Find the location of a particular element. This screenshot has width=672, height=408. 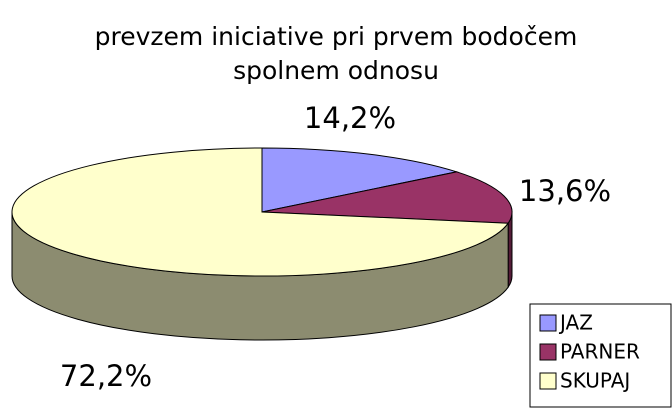

chart-title: prevzem iniciative pri prvem bodočem is located at coordinates (336, 36).